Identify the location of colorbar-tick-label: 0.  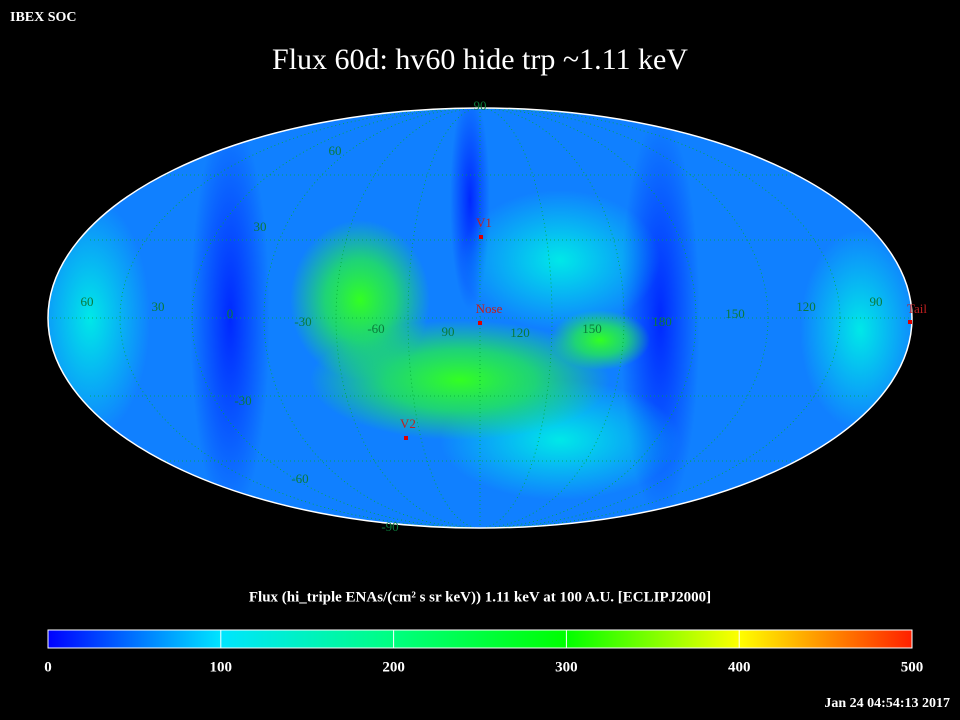
(48, 667).